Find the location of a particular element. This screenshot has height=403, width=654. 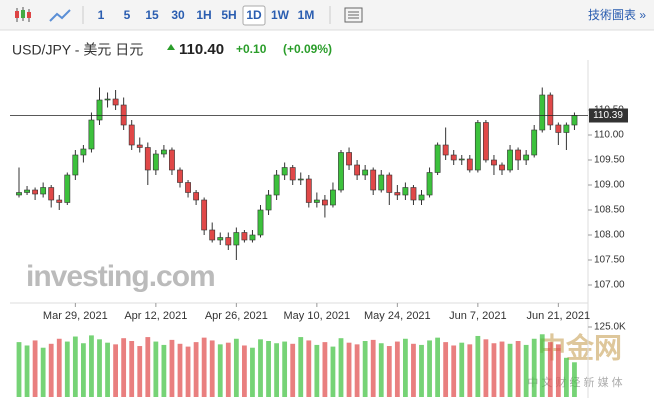

interval-button: 1M is located at coordinates (306, 15).